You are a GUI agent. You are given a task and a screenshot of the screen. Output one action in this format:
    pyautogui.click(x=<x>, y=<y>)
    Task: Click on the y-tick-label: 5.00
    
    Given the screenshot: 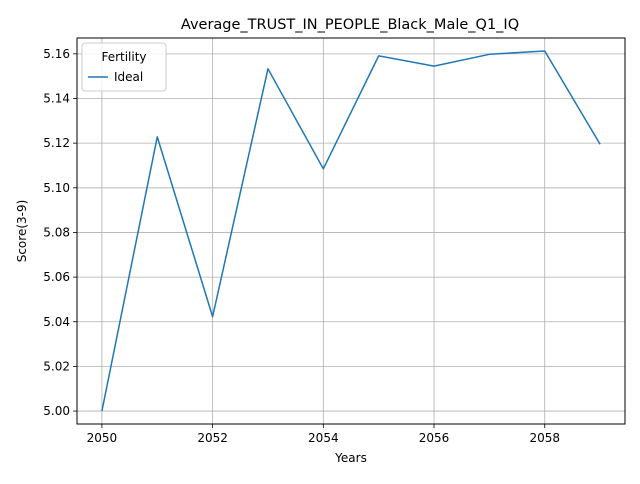 What is the action you would take?
    pyautogui.click(x=56, y=411)
    